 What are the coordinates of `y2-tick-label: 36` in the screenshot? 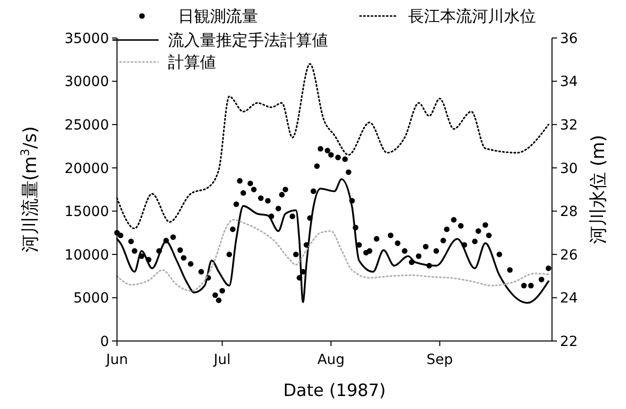 It's located at (569, 38).